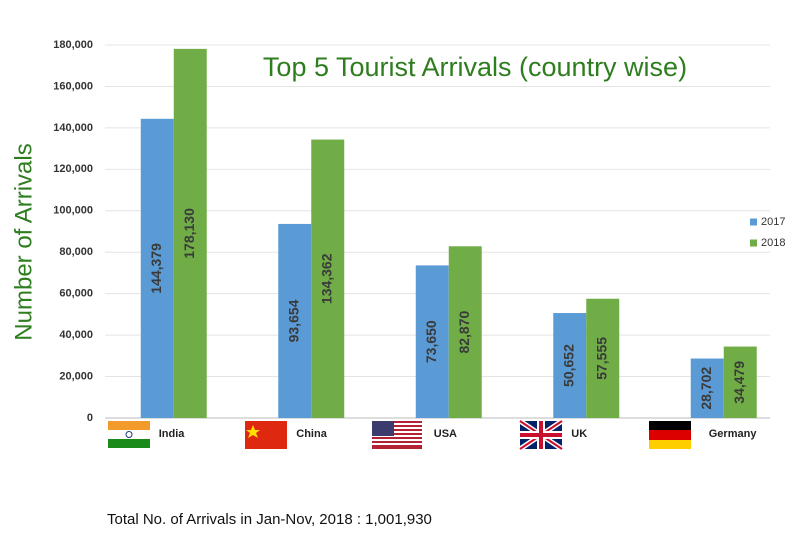 This screenshot has width=800, height=533. Describe the element at coordinates (76, 252) in the screenshot. I see `y-tick-label: 80,000` at that location.